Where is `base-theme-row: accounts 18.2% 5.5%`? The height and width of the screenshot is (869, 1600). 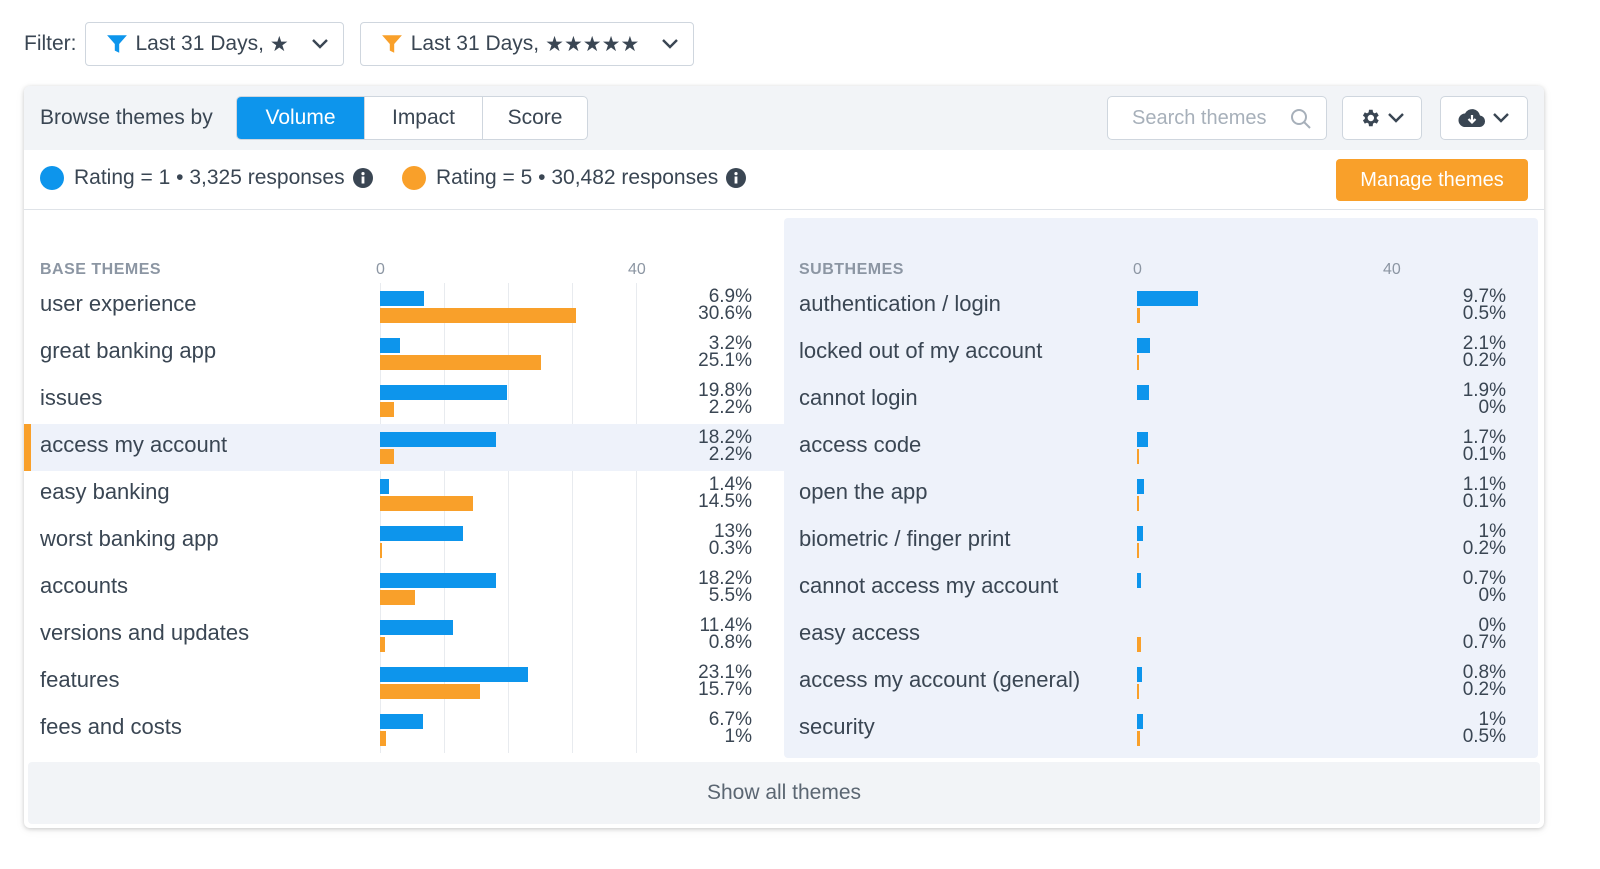
base-theme-row: accounts 18.2% 5.5% is located at coordinates (404, 588).